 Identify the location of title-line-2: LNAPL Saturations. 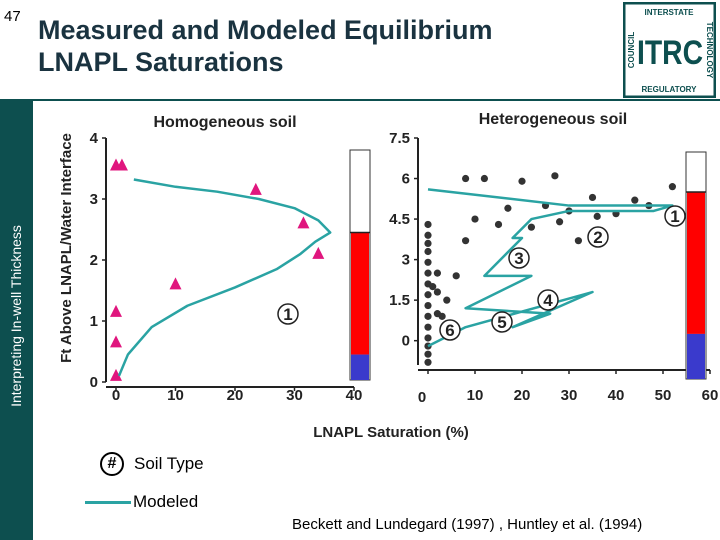
(161, 62).